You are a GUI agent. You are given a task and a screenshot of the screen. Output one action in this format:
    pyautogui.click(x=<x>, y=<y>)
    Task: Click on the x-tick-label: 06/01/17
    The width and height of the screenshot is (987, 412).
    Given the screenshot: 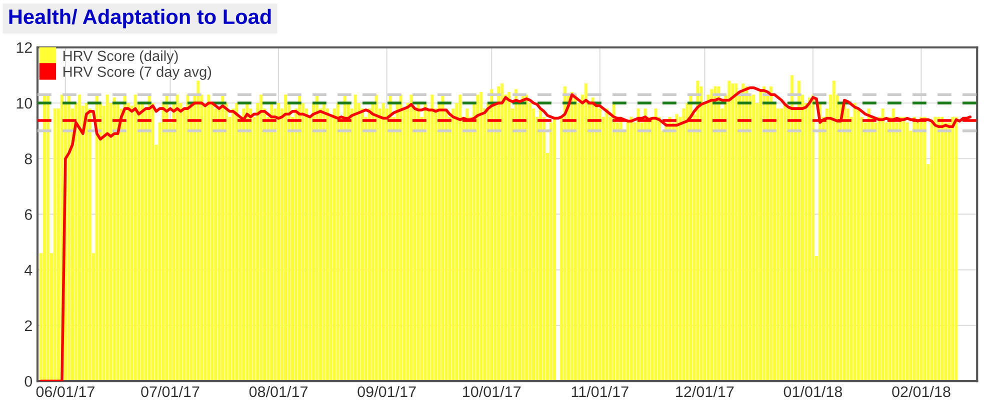 What is the action you would take?
    pyautogui.click(x=65, y=392)
    